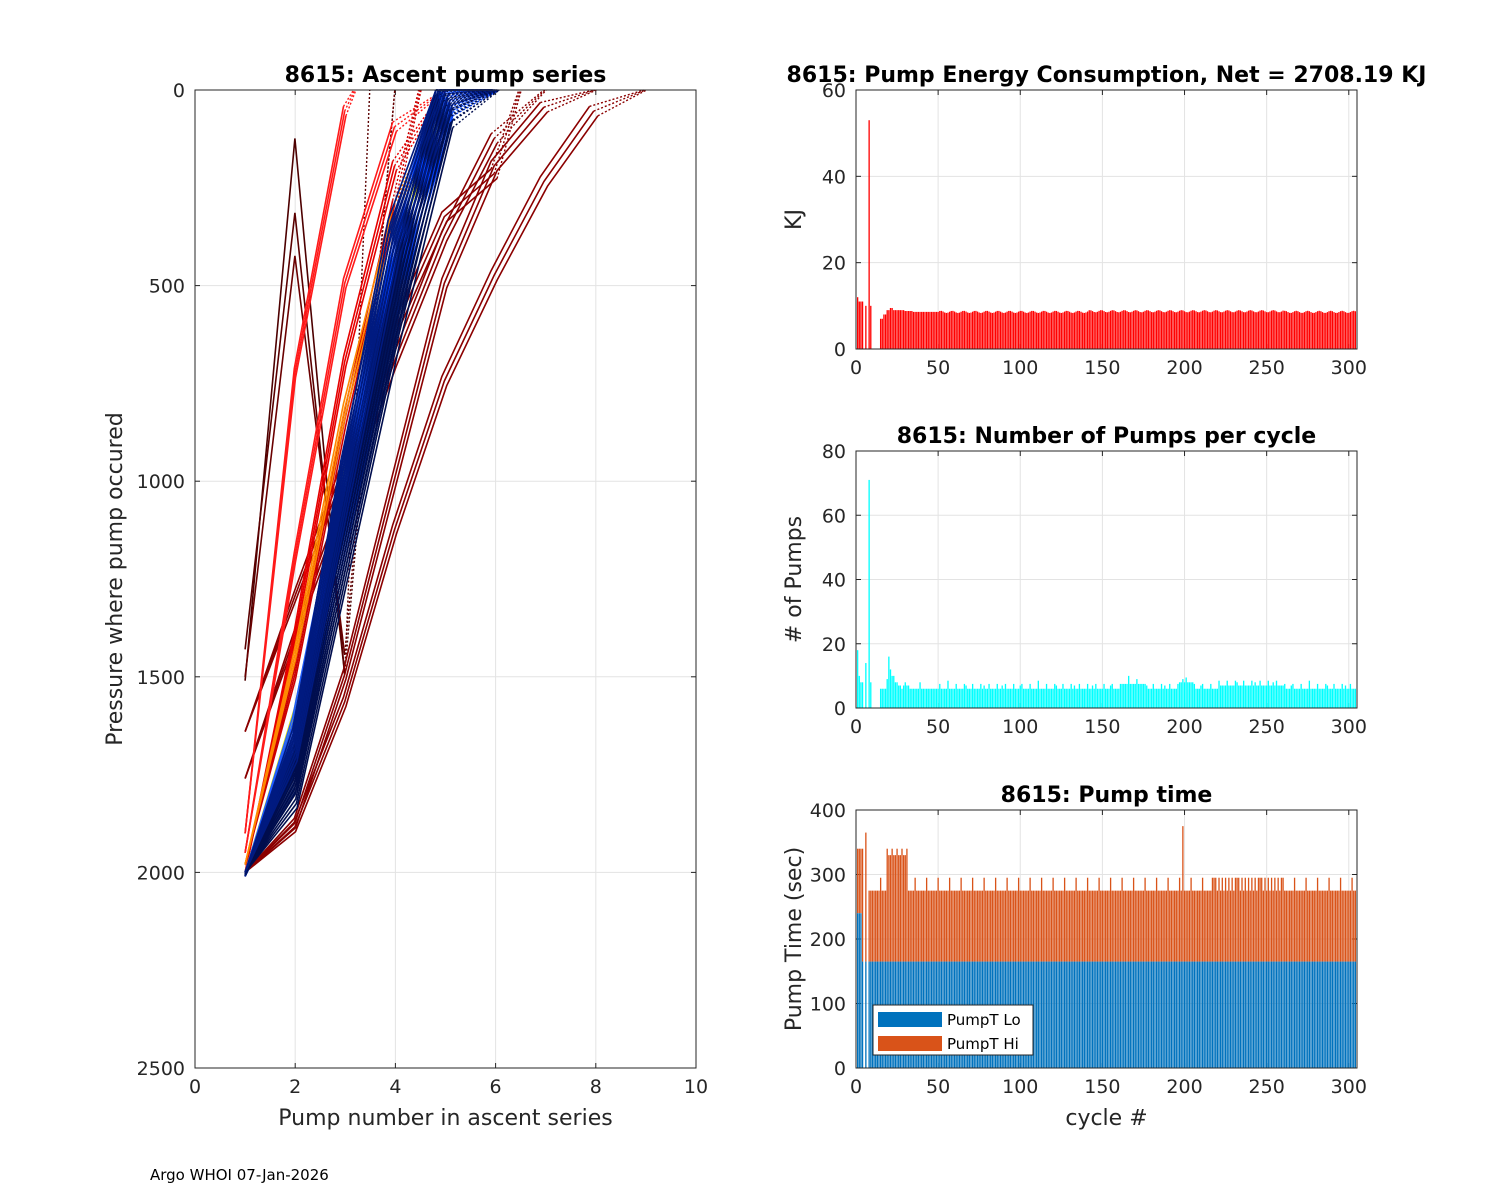 The width and height of the screenshot is (1500, 1200). What do you see at coordinates (1184, 368) in the screenshot?
I see `energy-xtick-label: 200` at bounding box center [1184, 368].